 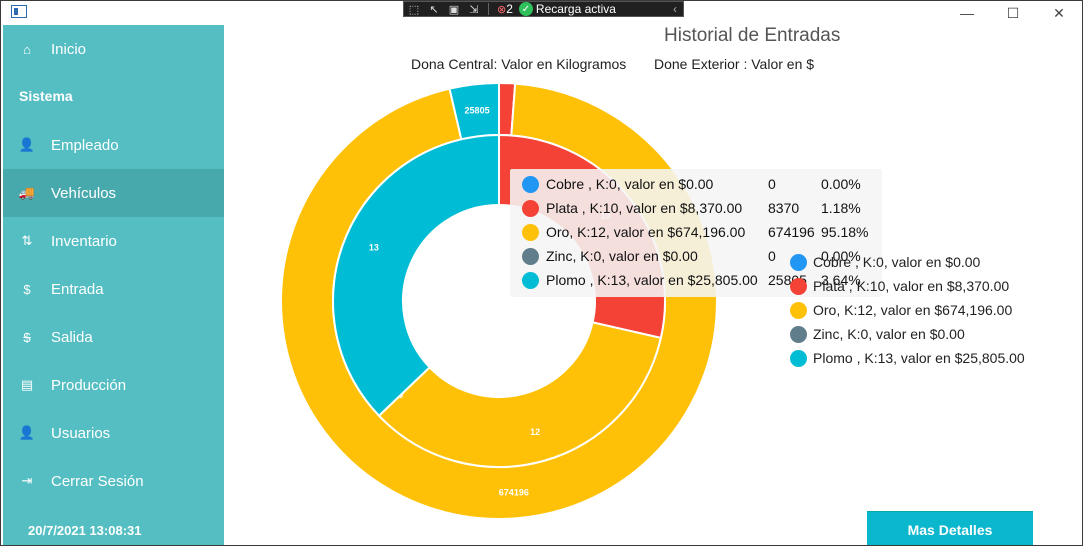 I want to click on tooltip-value: 674196, so click(x=791, y=232).